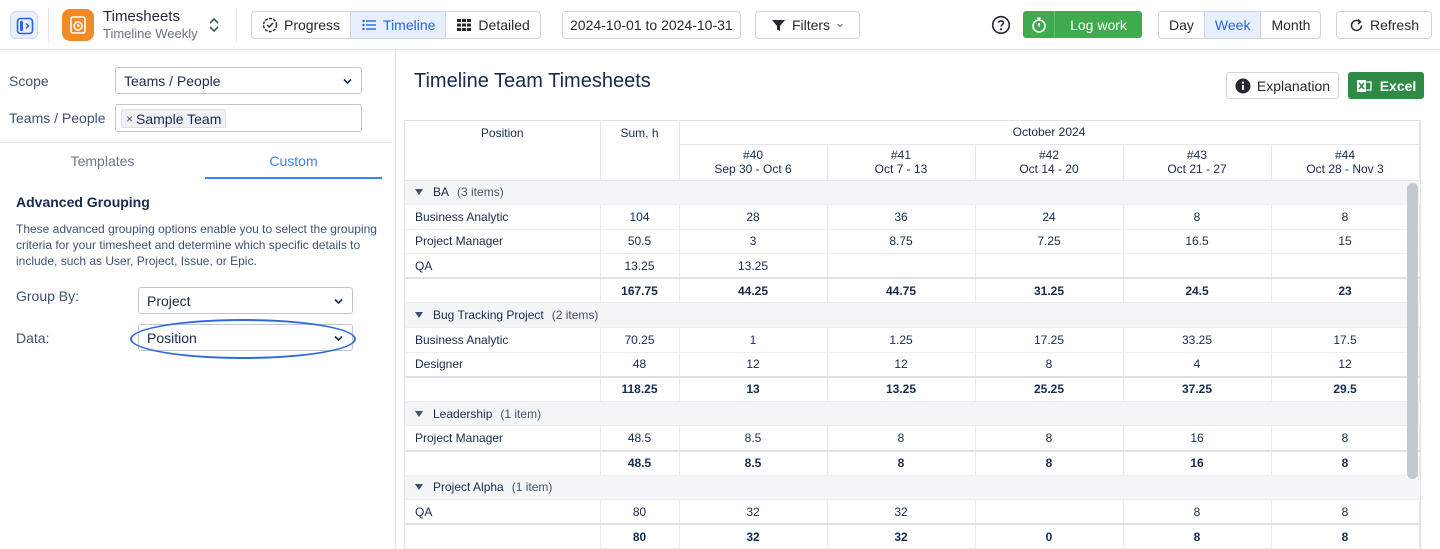 This screenshot has height=549, width=1440. I want to click on table-row: Business Analytic 104 28 36 24 8 8, so click(912, 217).